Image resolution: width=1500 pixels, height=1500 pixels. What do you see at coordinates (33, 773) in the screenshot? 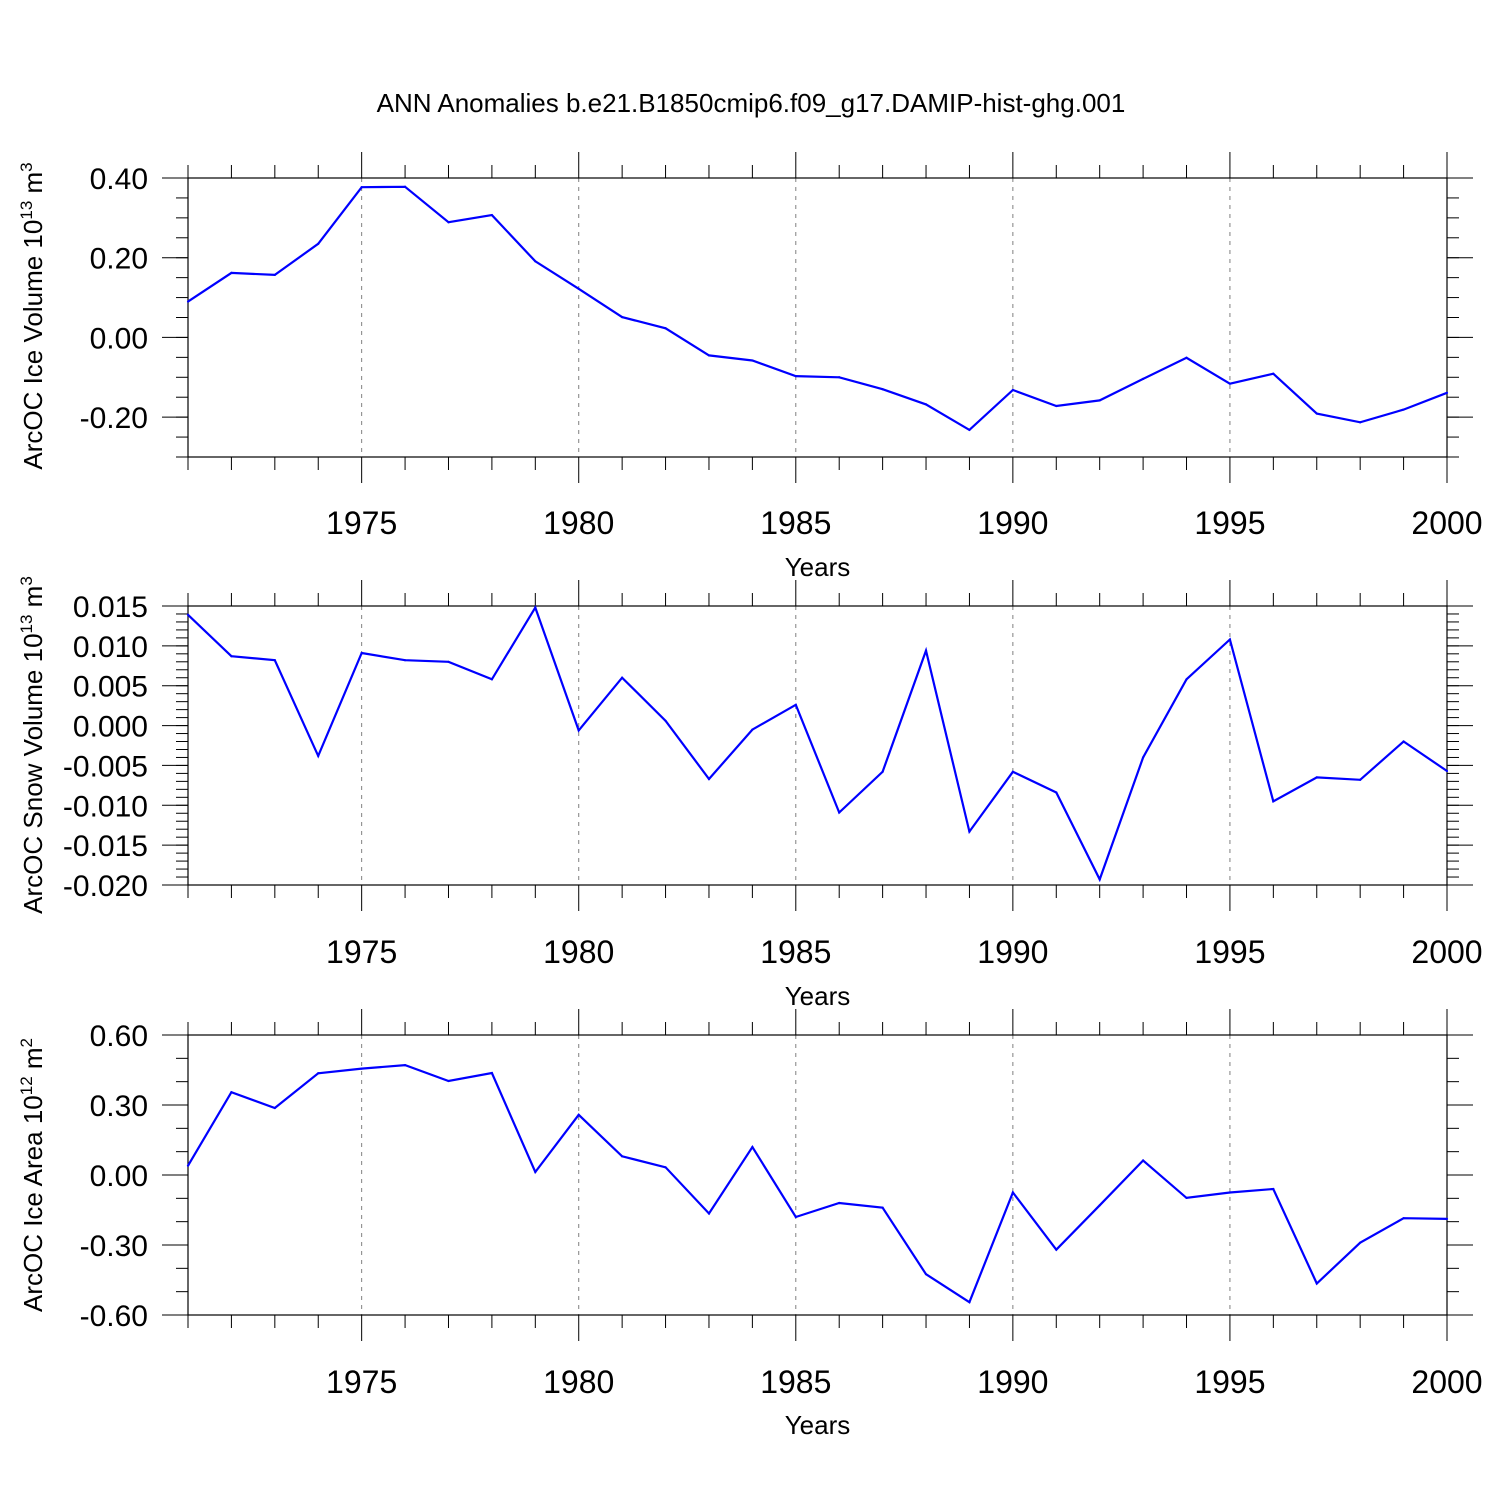
I see `y-axis-label-text: ArcOC Snow Volume 10` at bounding box center [33, 773].